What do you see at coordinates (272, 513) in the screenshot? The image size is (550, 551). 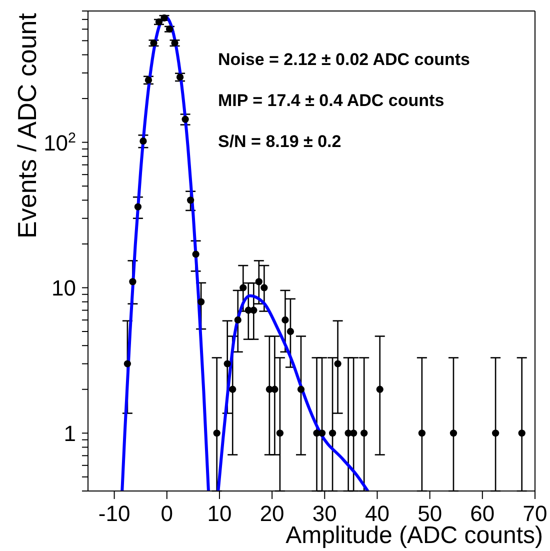 I see `x-tick-label: 20` at bounding box center [272, 513].